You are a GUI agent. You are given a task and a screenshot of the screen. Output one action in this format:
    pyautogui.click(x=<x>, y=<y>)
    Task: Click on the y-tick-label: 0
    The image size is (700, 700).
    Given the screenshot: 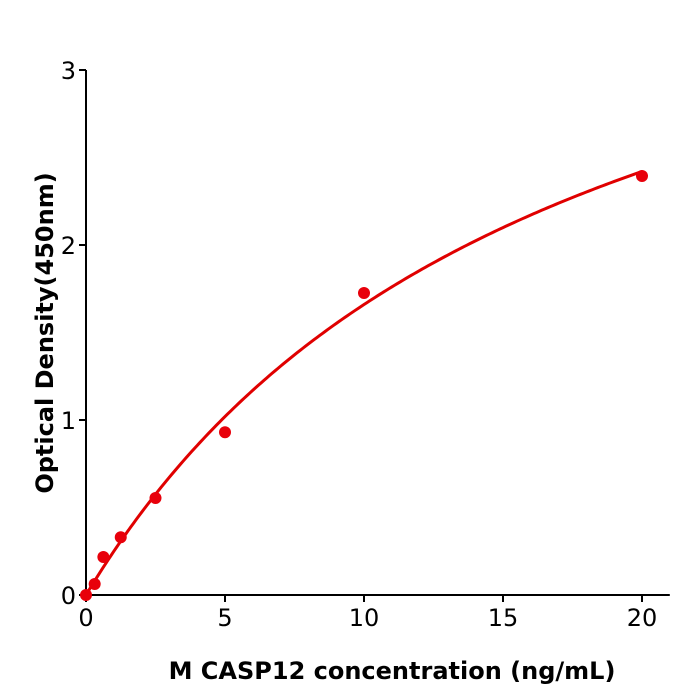 What is the action you would take?
    pyautogui.click(x=68, y=596)
    